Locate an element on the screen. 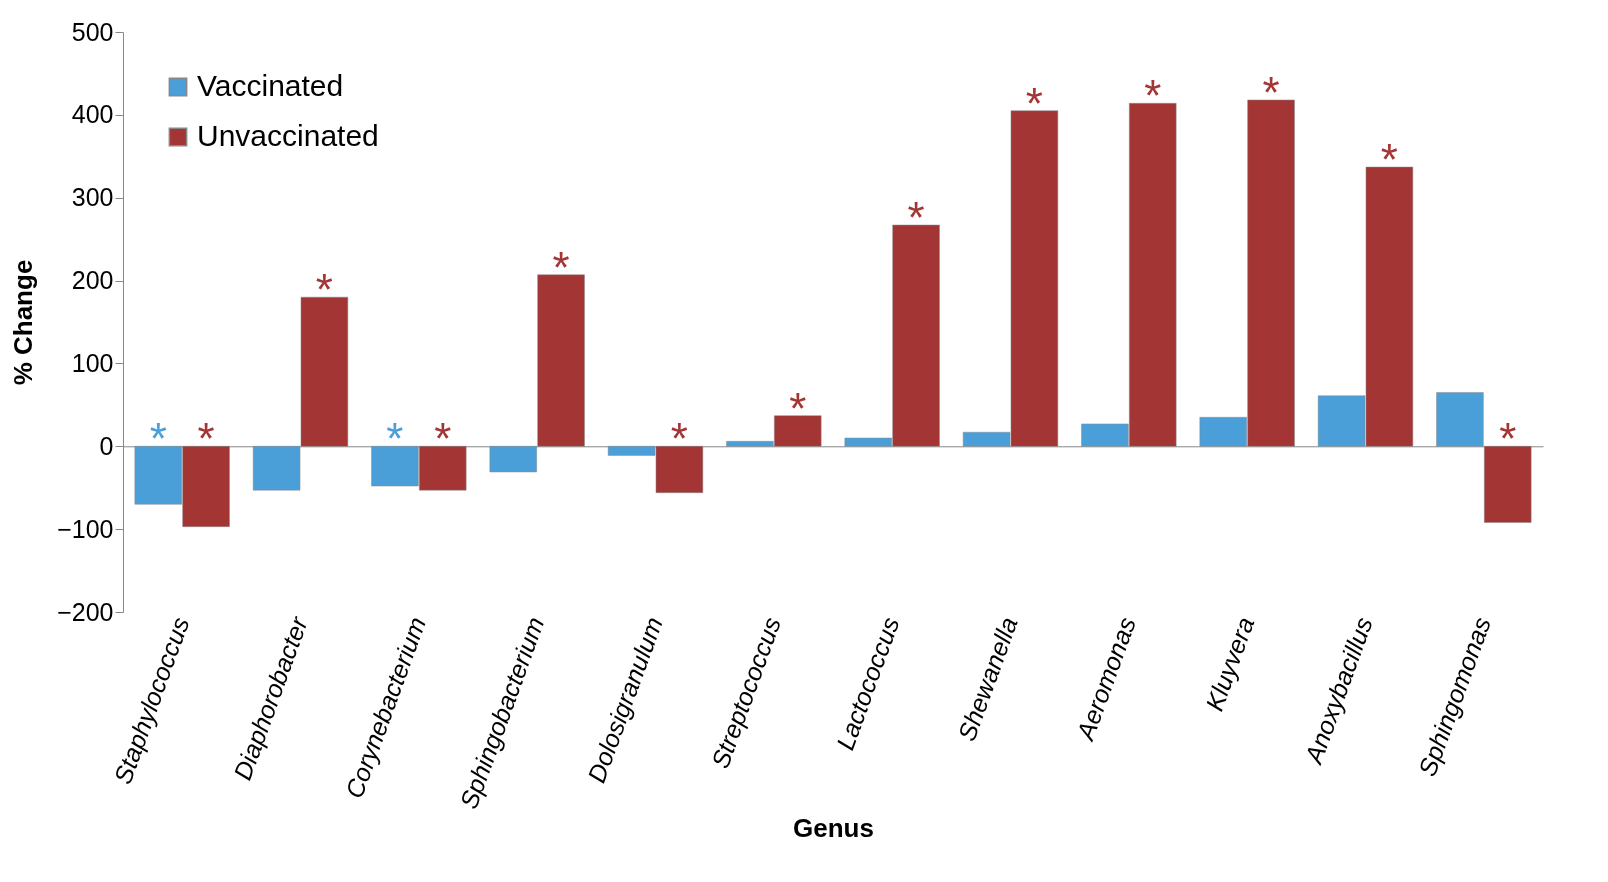 This screenshot has height=882, width=1608. y-axis-title: % Change is located at coordinates (23, 322).